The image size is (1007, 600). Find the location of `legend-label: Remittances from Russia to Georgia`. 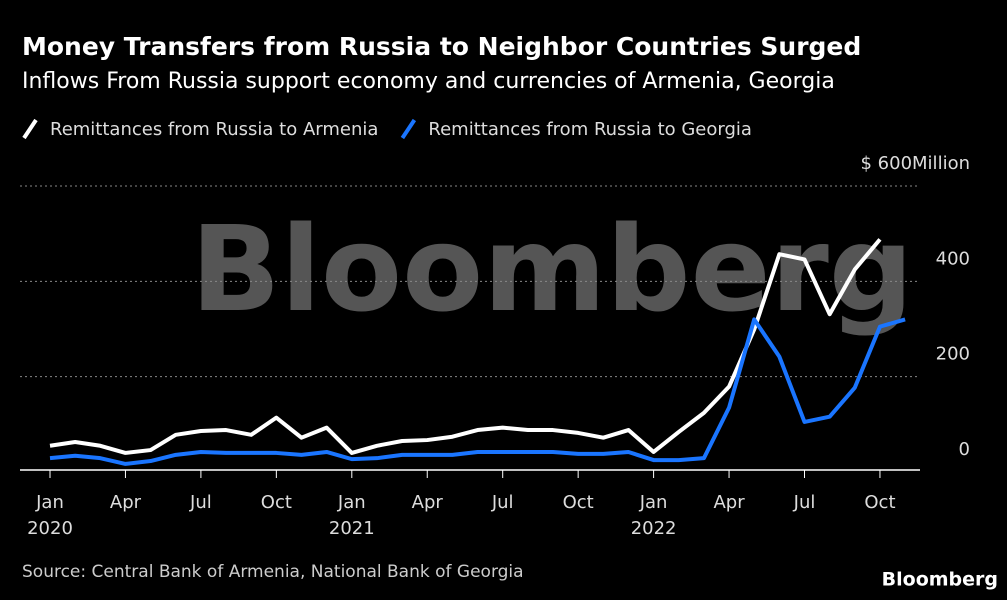

legend-label: Remittances from Russia to Georgia is located at coordinates (590, 129).